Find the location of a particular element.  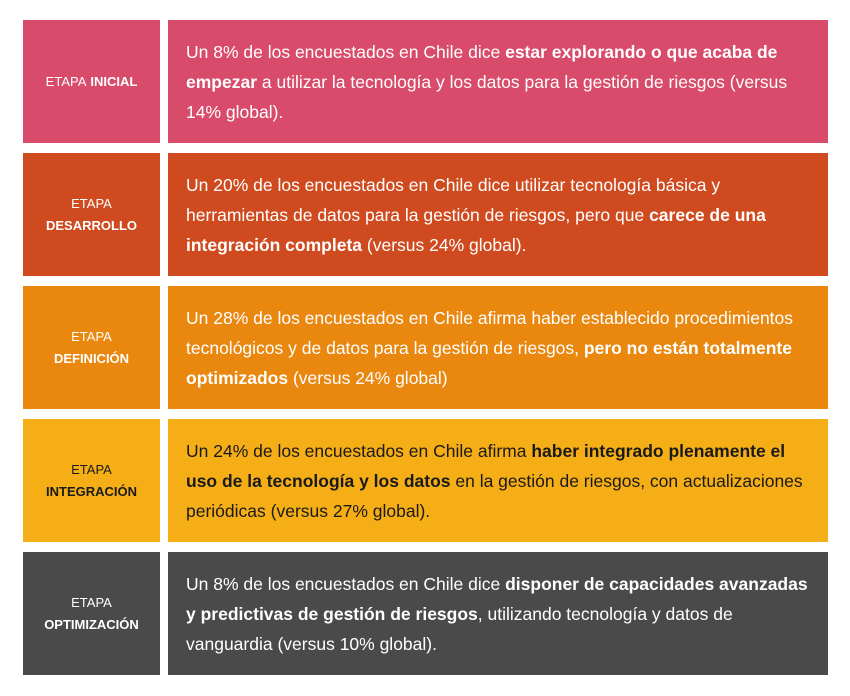

text-segment: (versus 24% global) is located at coordinates (368, 377).